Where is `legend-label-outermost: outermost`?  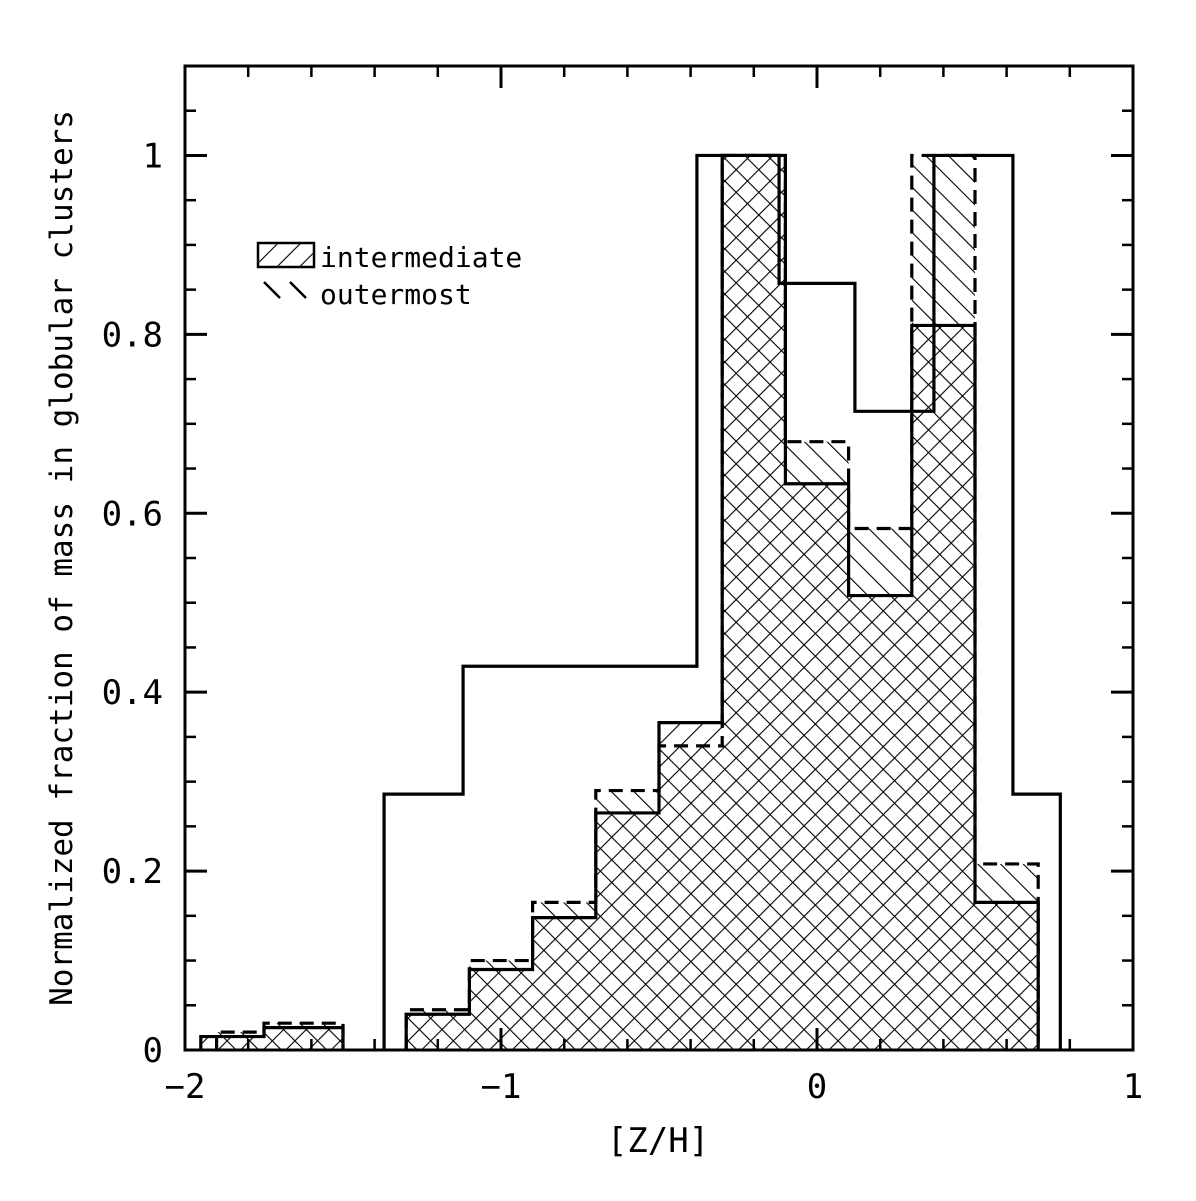
legend-label-outermost: outermost is located at coordinates (396, 294).